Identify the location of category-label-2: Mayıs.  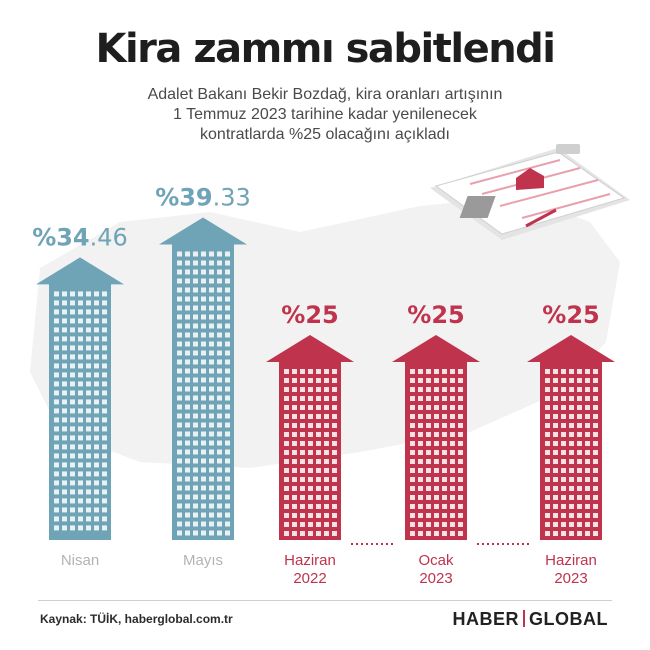
(203, 560).